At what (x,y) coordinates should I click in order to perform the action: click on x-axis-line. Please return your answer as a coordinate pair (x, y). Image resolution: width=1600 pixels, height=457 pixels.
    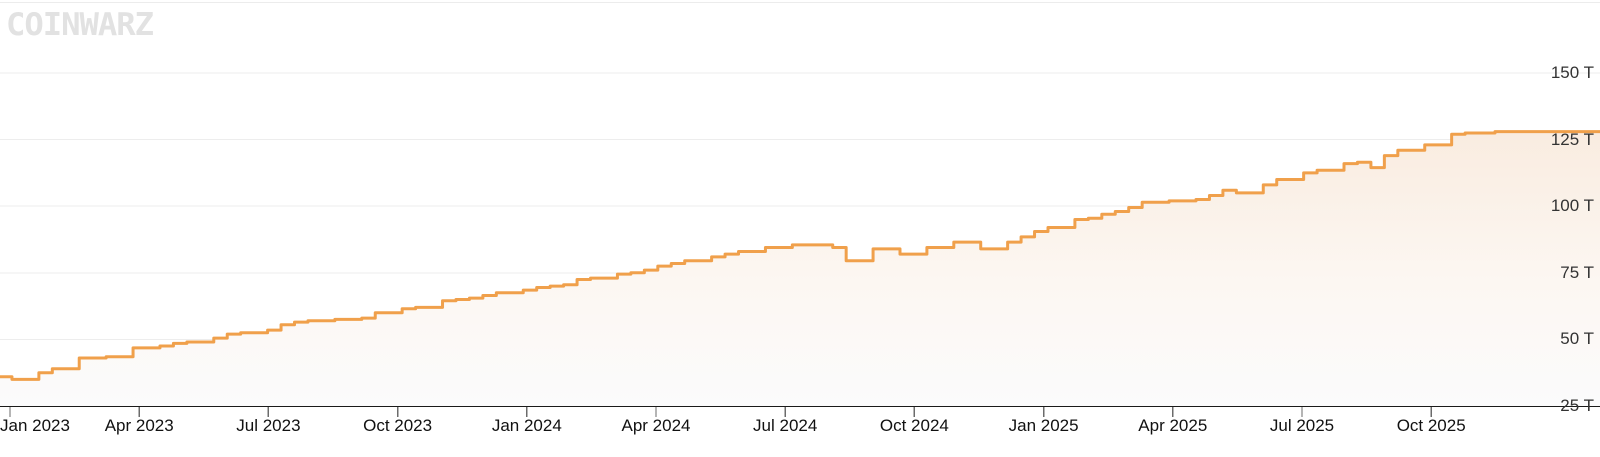
    Looking at the image, I should click on (800, 406).